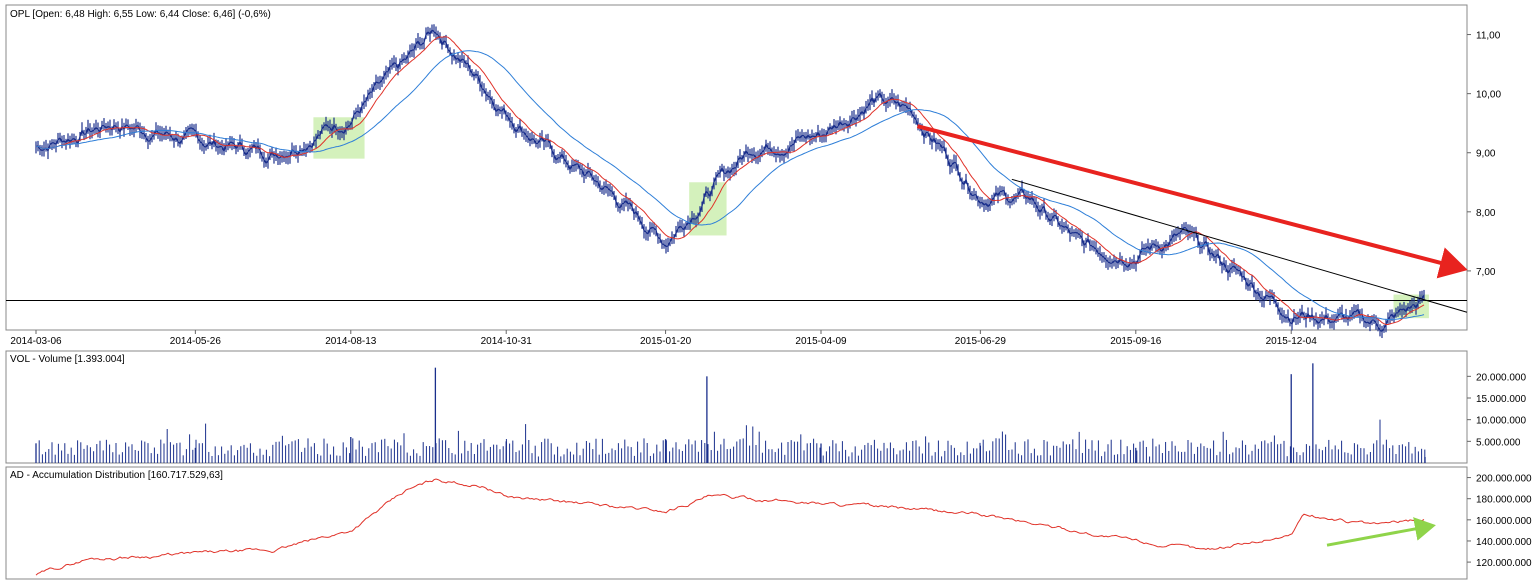 This screenshot has height=586, width=1536. What do you see at coordinates (67, 359) in the screenshot?
I see `volume-panel-title: VOL - Volume [1.393.004]` at bounding box center [67, 359].